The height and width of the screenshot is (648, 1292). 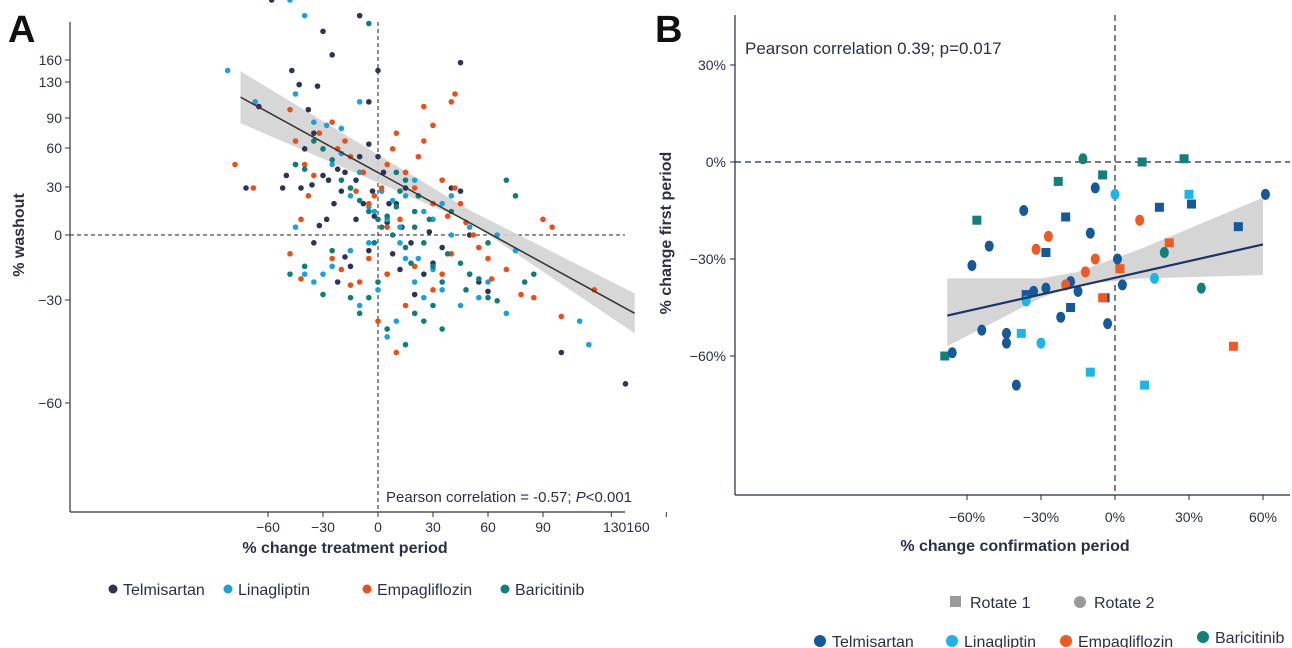 What do you see at coordinates (1164, 253) in the screenshot?
I see `rotate2-point-baricitinib` at bounding box center [1164, 253].